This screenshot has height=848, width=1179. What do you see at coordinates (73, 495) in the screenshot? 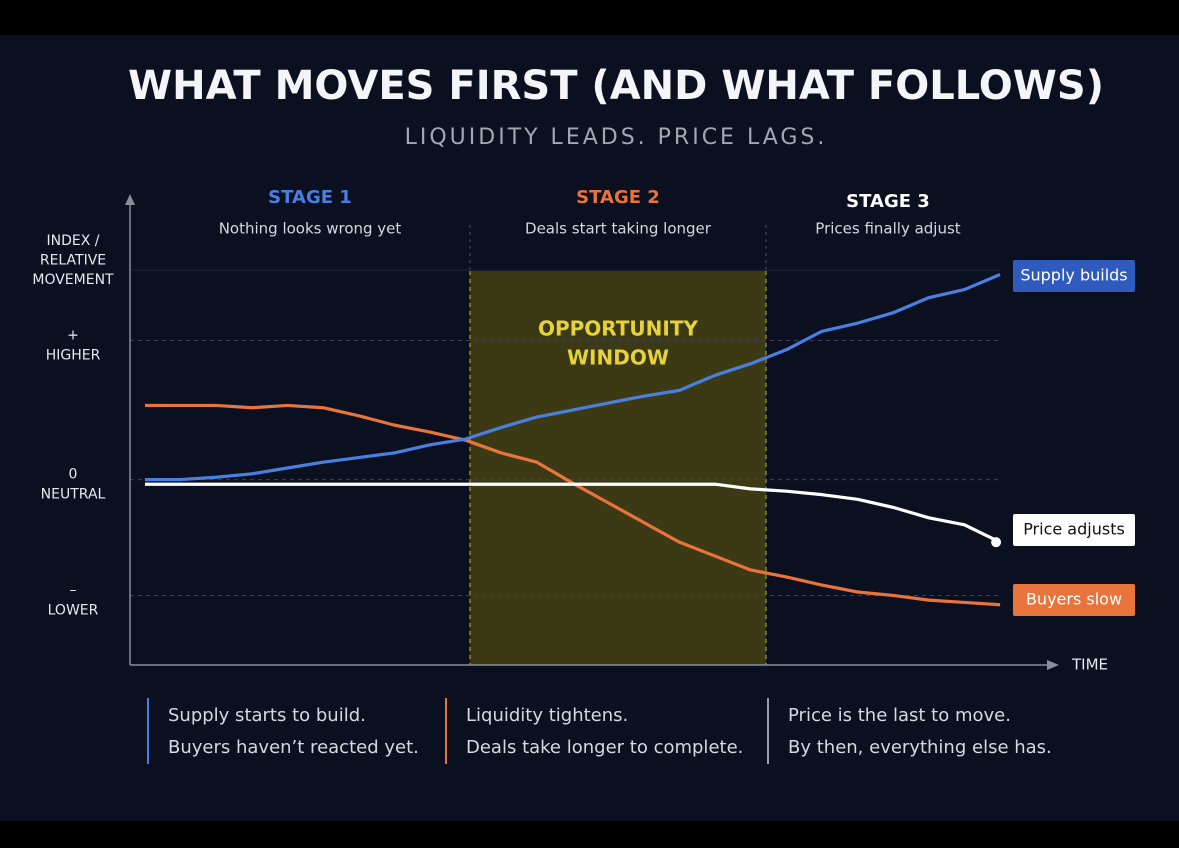
I see `y-tick-label: NEUTRAL` at bounding box center [73, 495].